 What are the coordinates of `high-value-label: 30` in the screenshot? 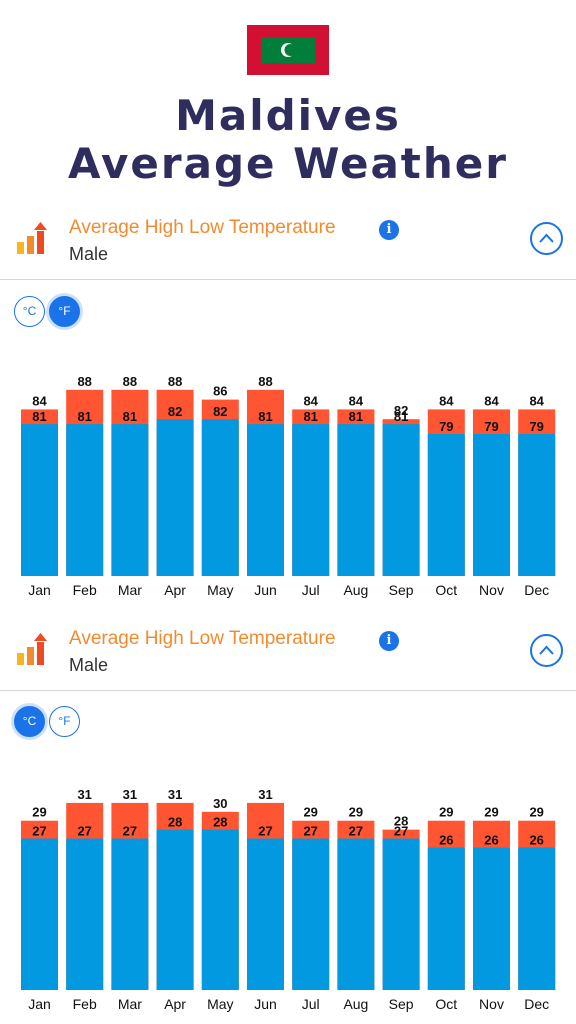 It's located at (220, 803).